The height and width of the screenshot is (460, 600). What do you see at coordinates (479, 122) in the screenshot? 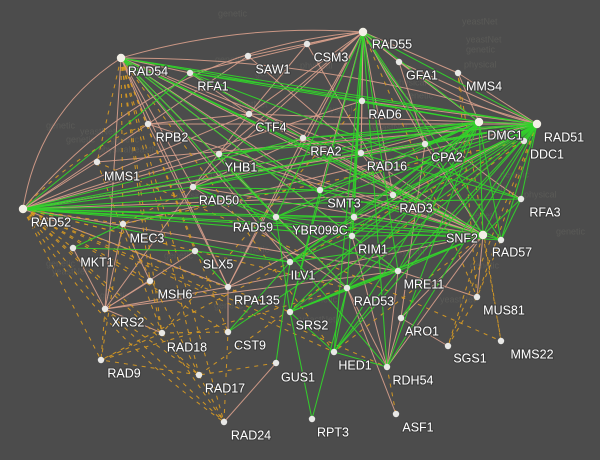
I see `graph-node-dmc1` at bounding box center [479, 122].